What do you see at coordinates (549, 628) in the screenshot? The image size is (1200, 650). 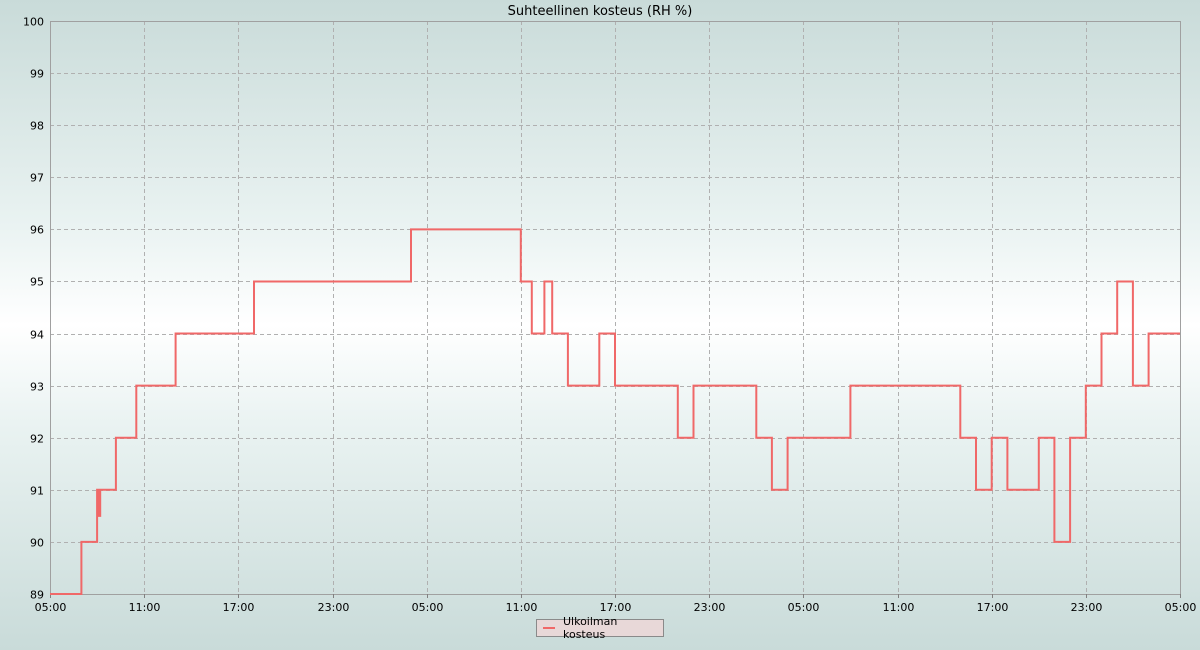 I see `legend-swatch` at bounding box center [549, 628].